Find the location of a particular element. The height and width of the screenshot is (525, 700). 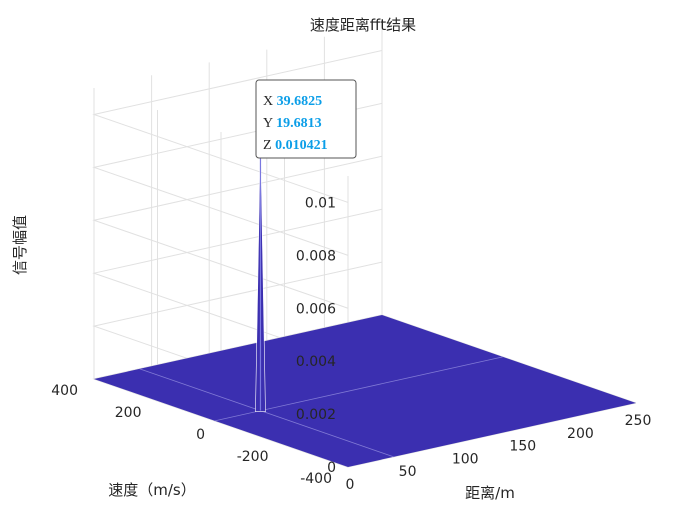

x-tick-label: 0 is located at coordinates (350, 485).